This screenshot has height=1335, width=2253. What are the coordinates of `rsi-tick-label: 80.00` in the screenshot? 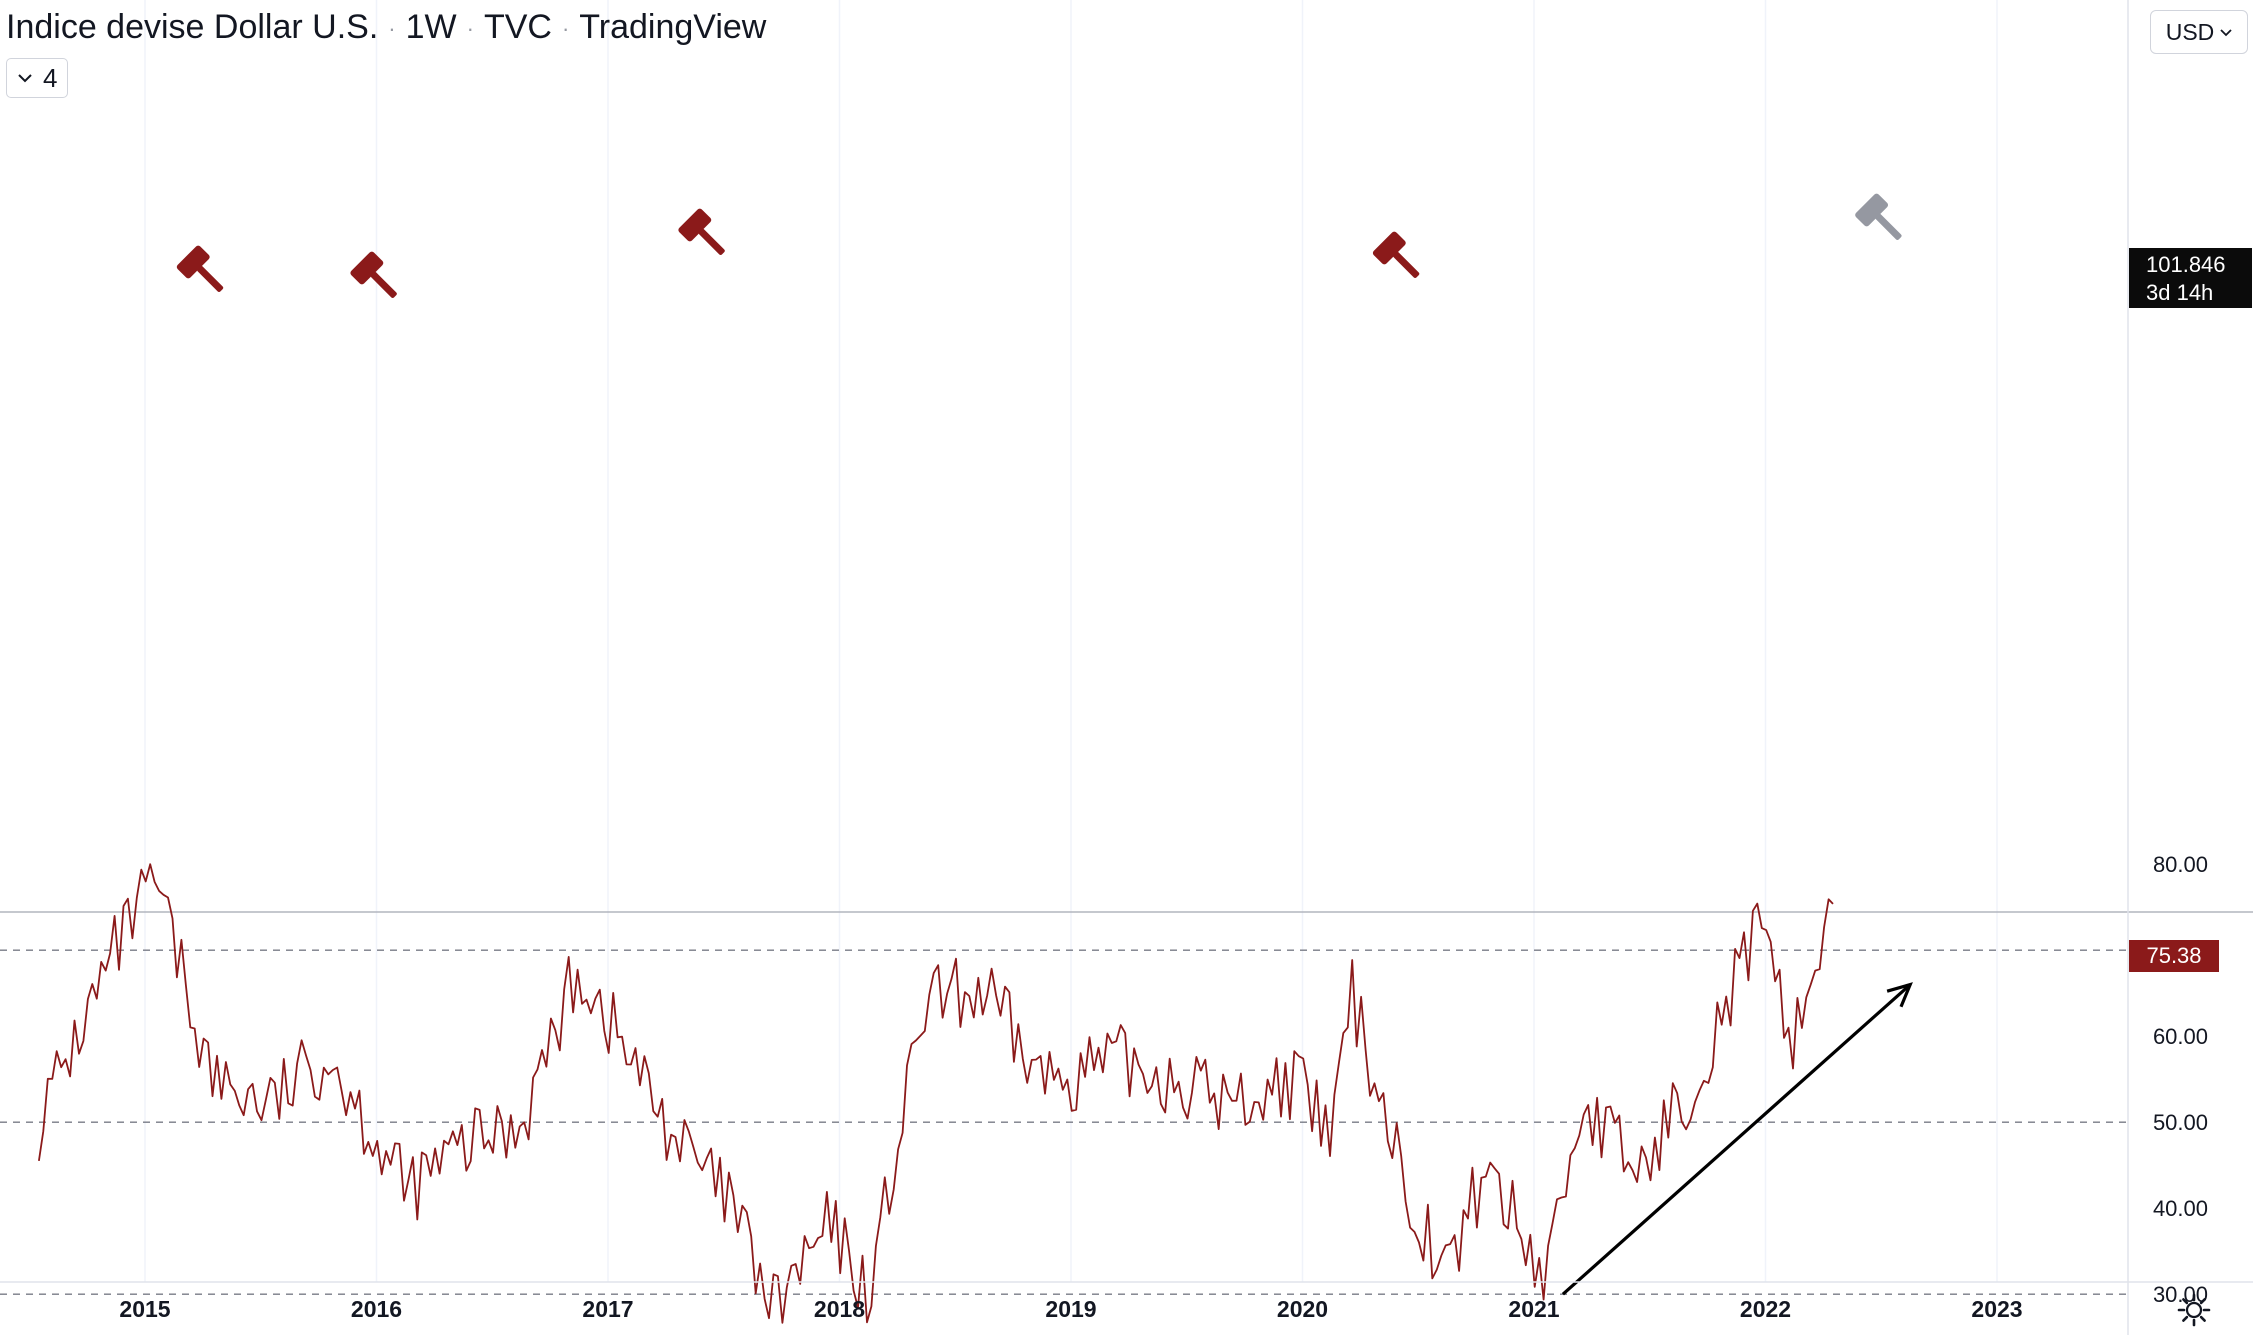 It's located at (2180, 864).